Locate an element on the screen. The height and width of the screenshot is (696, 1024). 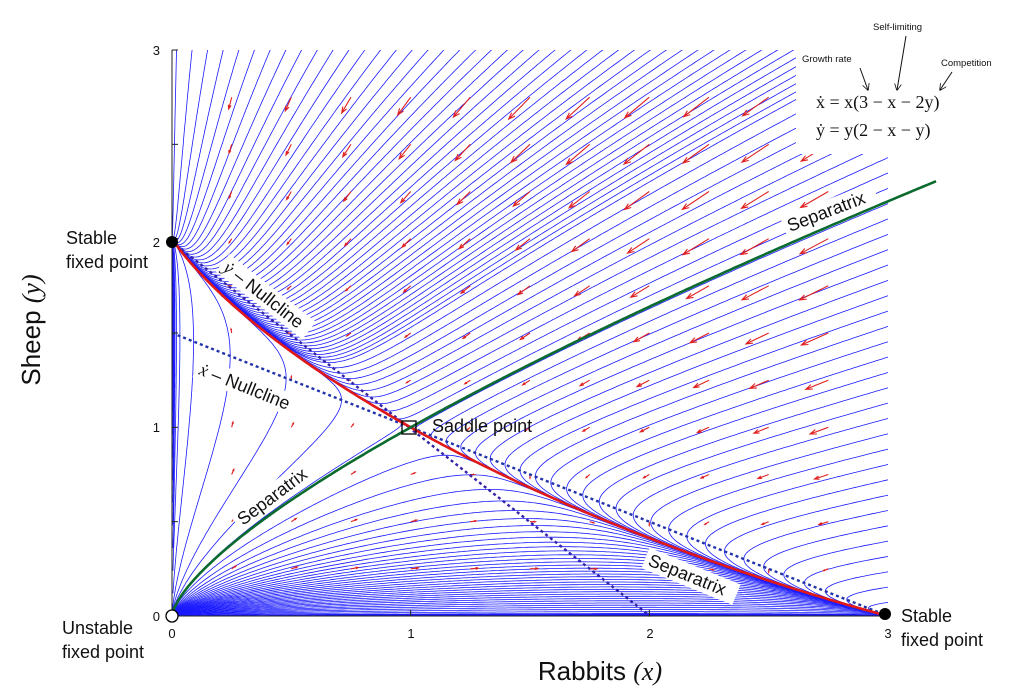
x-axis-title: Rabbits (x) is located at coordinates (600, 671).